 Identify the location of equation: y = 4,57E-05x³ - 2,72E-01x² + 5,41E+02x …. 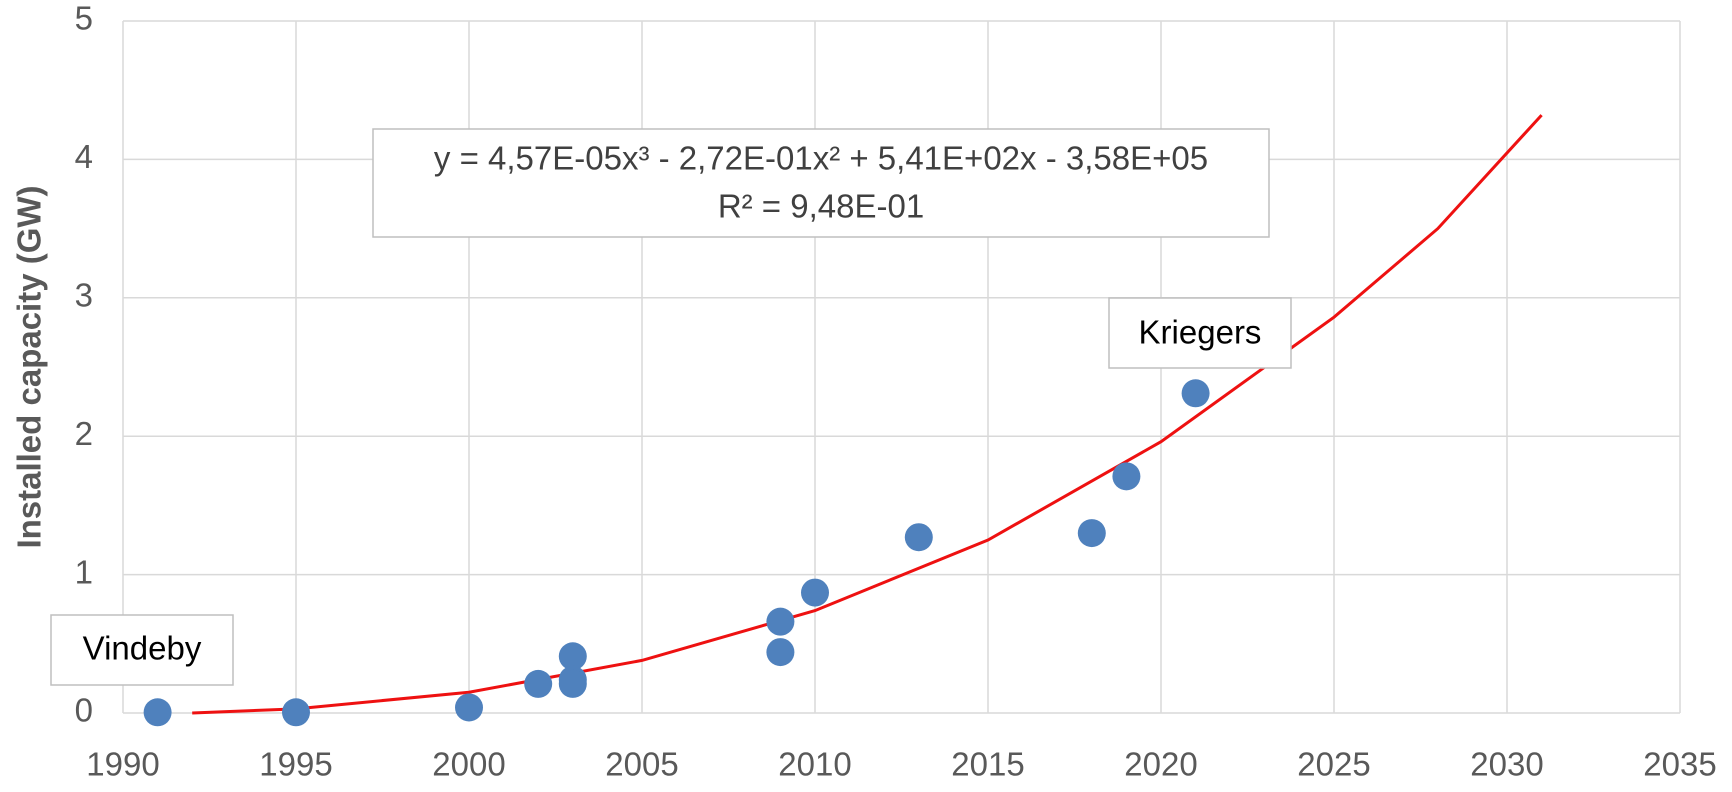
(821, 158).